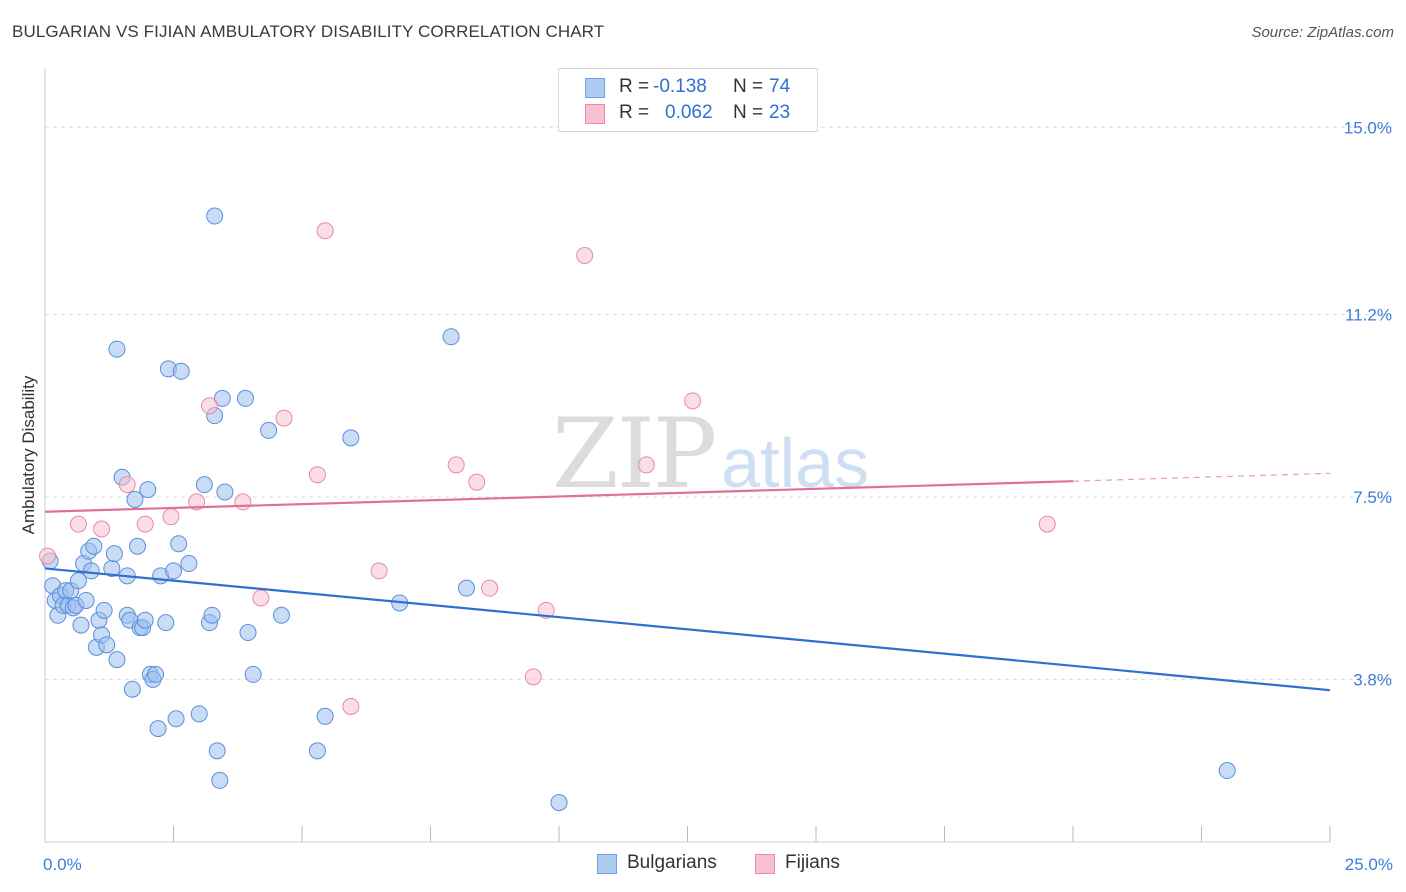  I want to click on bulgarian-trend-line, so click(687, 629).